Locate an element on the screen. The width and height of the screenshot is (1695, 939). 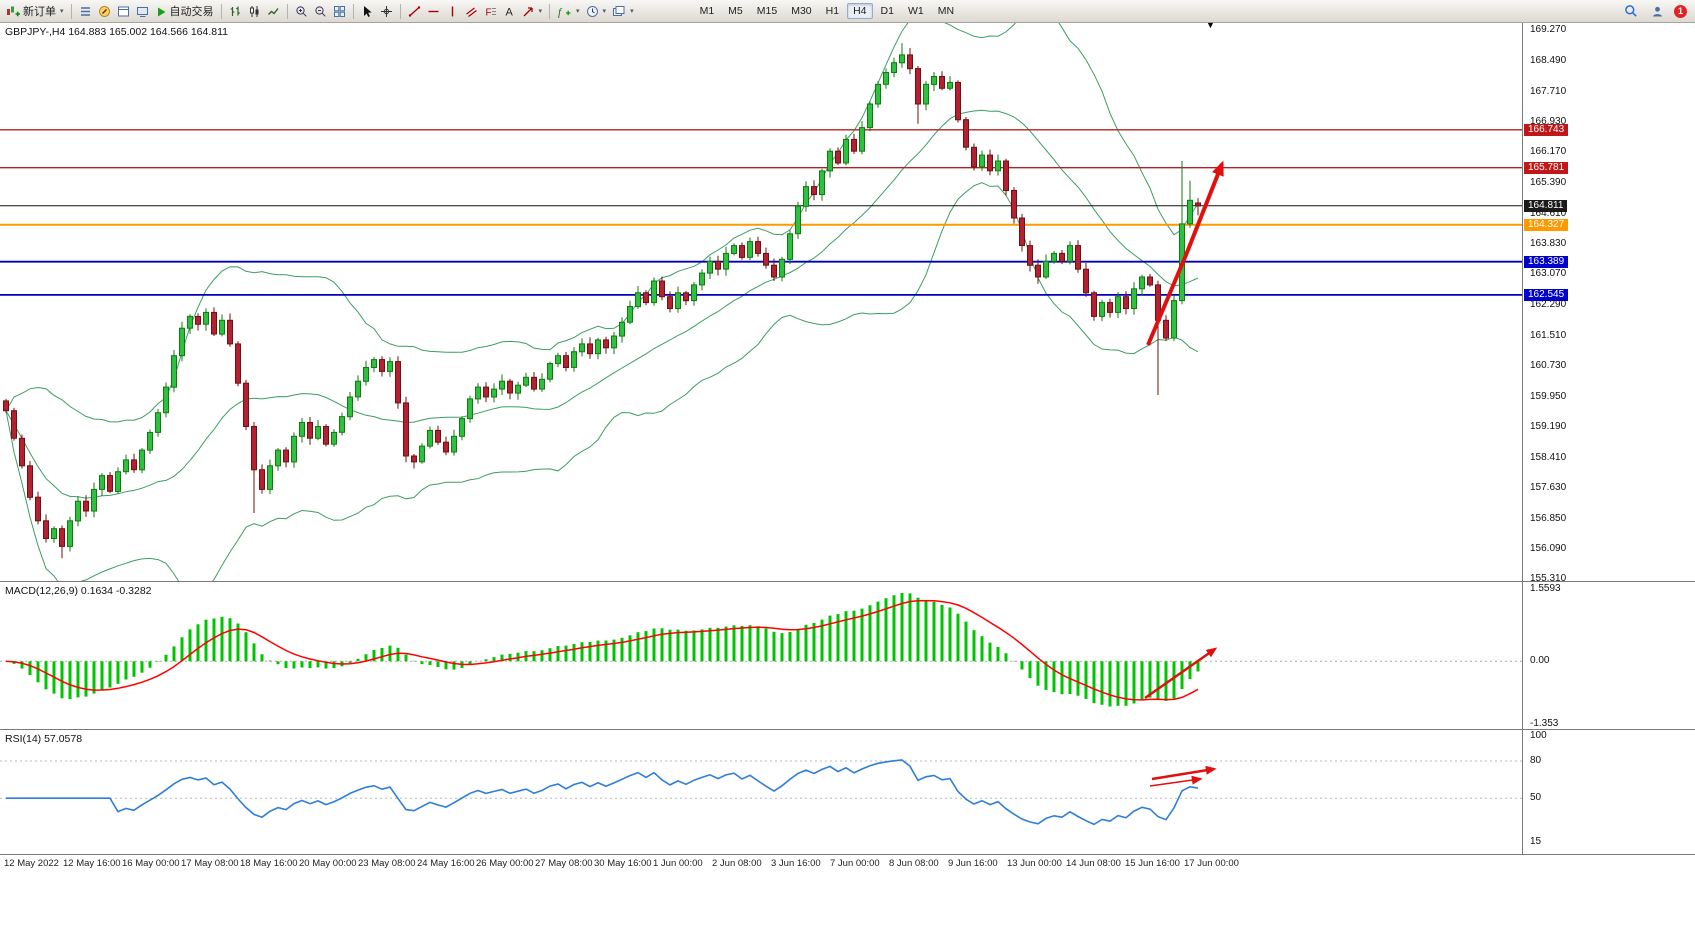
time-axis-label: 30 May 16:00 is located at coordinates (623, 863).